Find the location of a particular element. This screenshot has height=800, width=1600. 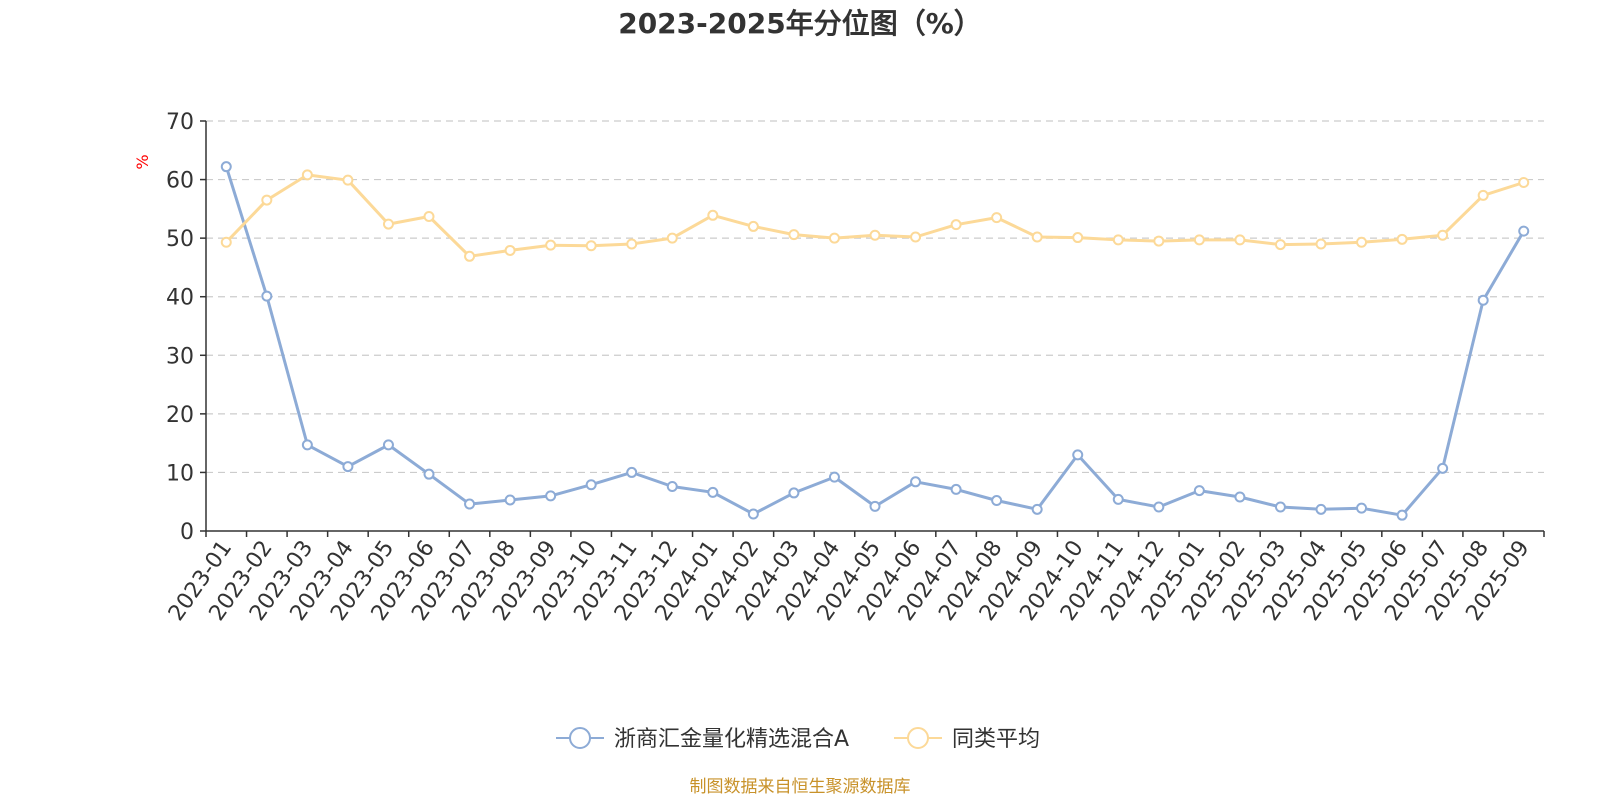

legend: 浙商汇金量化精选混合A 同类平均 is located at coordinates (798, 739).